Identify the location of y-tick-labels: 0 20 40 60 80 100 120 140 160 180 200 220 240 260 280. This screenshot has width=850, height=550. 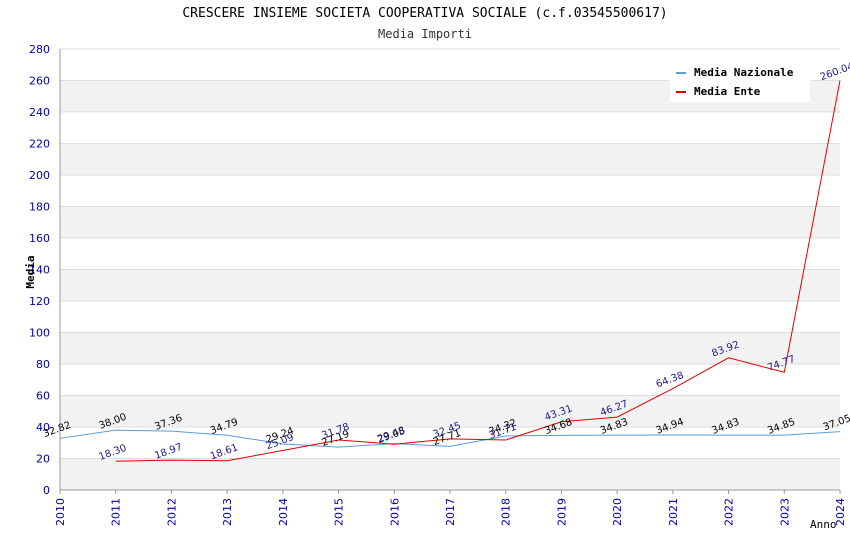
(39, 270).